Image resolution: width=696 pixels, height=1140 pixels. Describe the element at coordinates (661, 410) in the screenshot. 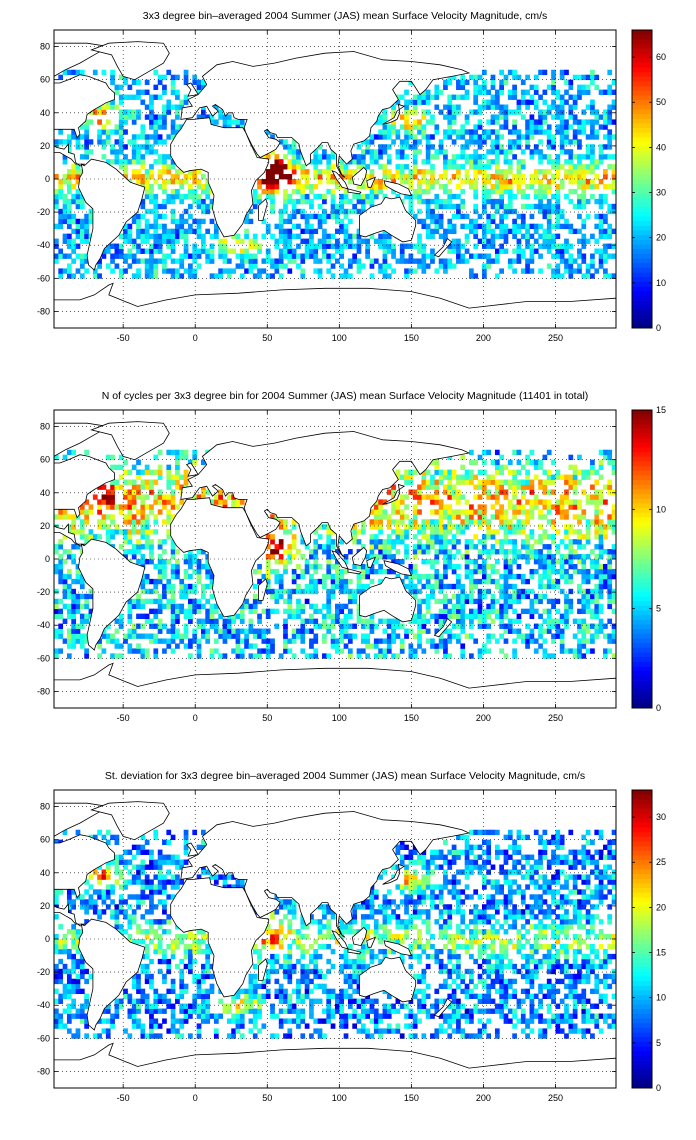

I see `colorbar-tick-label: 15` at that location.